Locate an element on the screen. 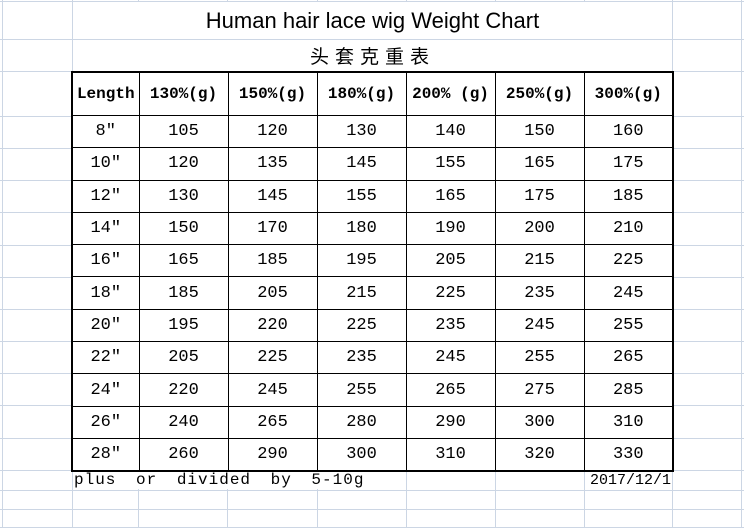  weight-cell: 180 is located at coordinates (361, 228).